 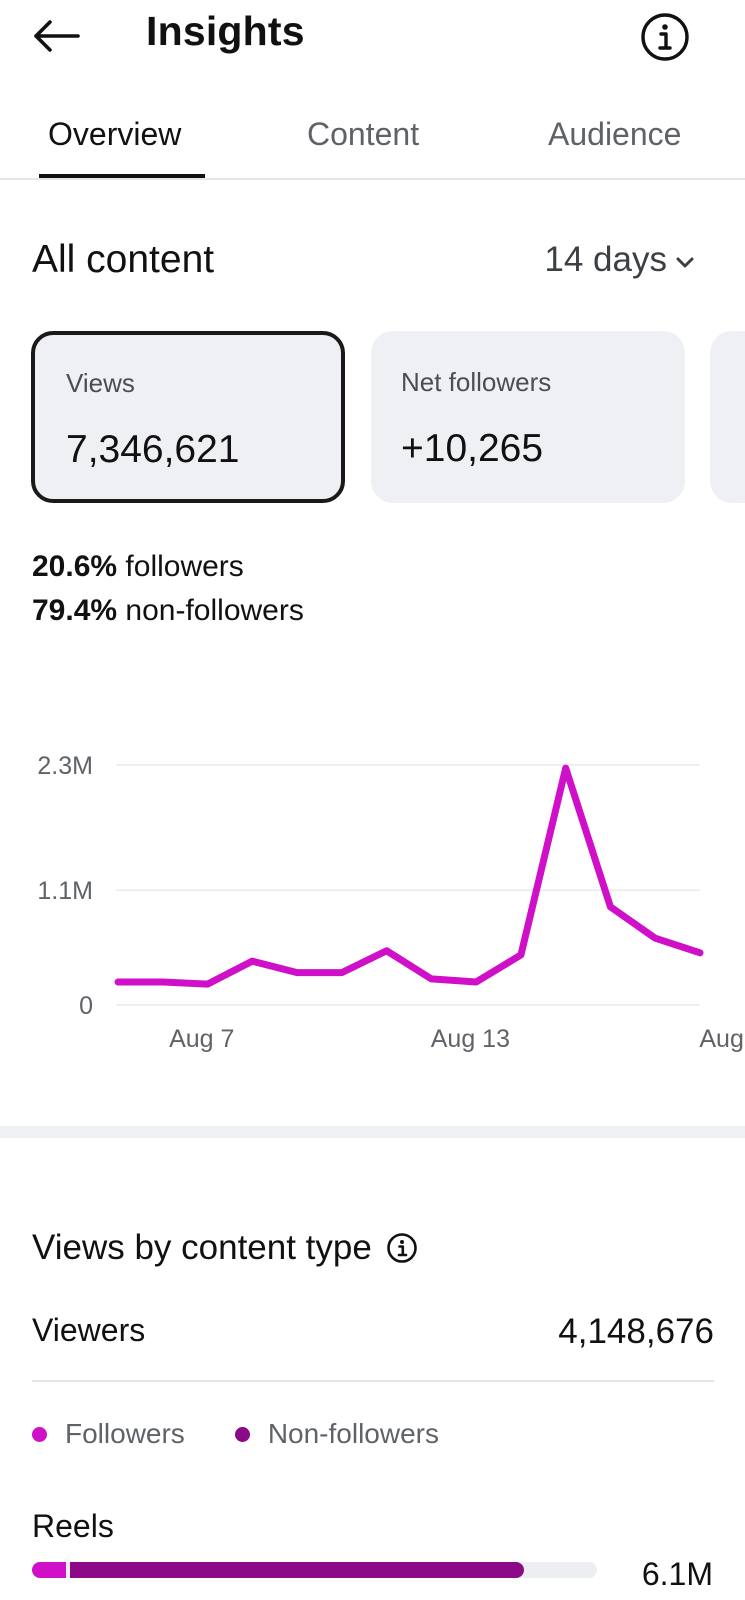 I want to click on tab-overview: Overview, so click(x=115, y=134).